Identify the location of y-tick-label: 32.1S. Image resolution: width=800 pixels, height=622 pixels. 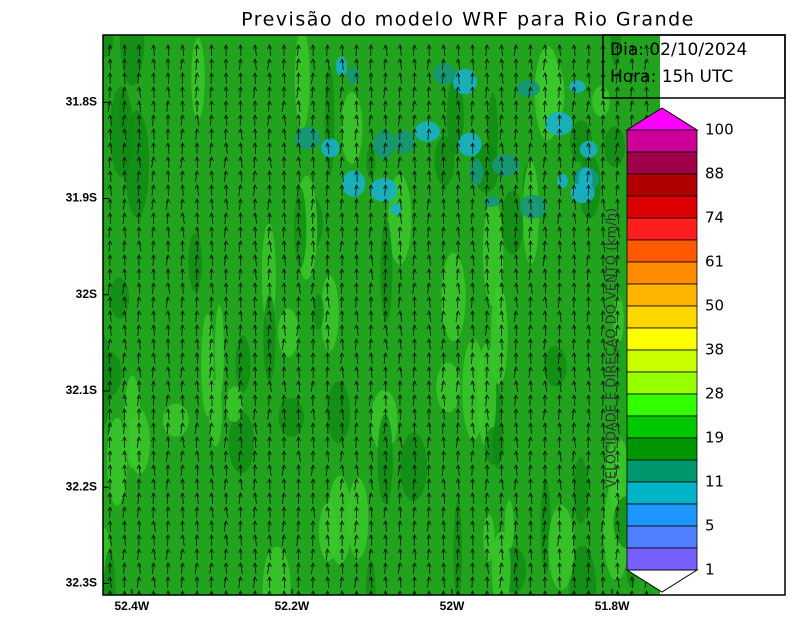
(81, 390).